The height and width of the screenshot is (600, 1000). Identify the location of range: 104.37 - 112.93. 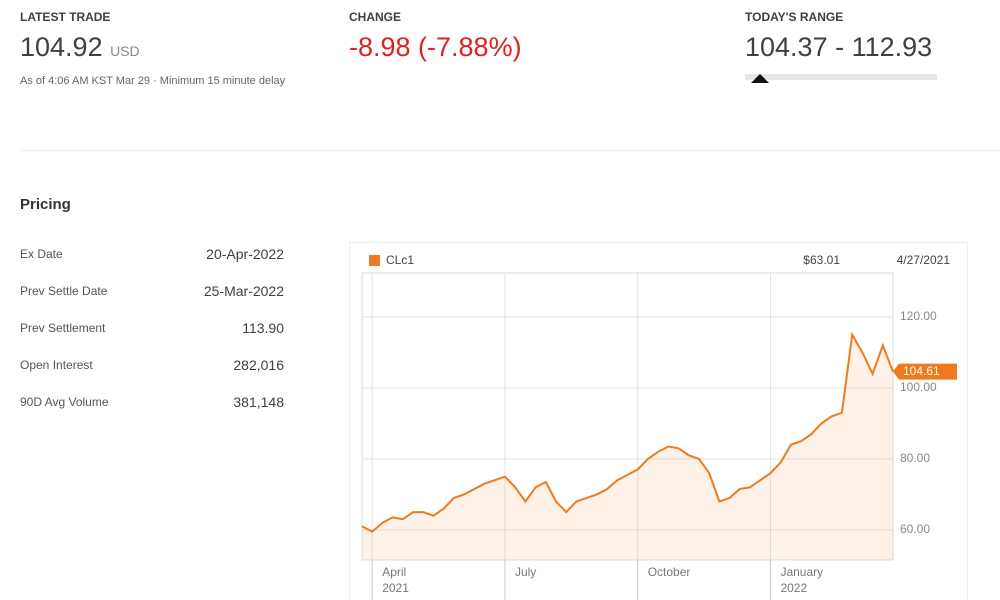
(839, 47).